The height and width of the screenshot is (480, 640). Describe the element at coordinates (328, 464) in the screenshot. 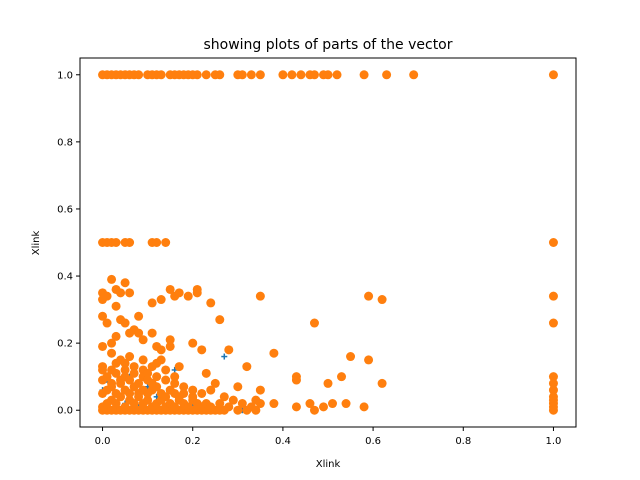

I see `x-axis-label: Xlink` at that location.